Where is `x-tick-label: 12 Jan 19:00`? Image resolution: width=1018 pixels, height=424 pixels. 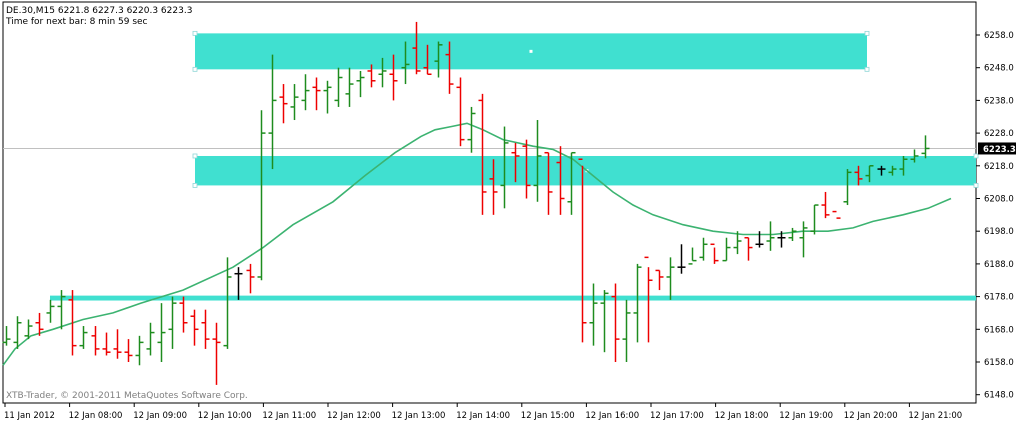
x-tick-label: 12 Jan 19:00 is located at coordinates (806, 416).